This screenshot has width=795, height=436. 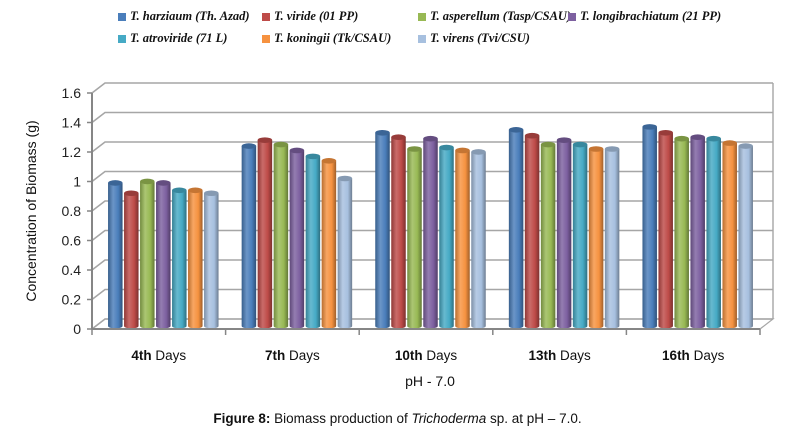 I want to click on x-tick-label: 4th Days, so click(x=158, y=355).